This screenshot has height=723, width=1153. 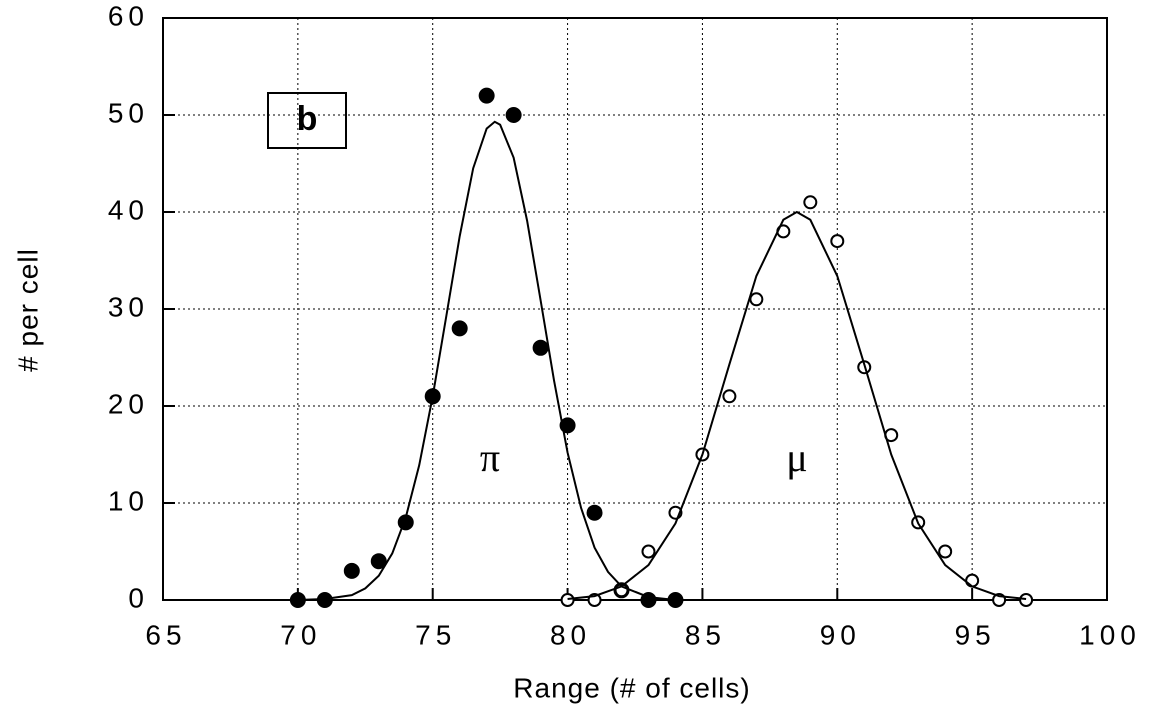 I want to click on y-tick-label: 20, so click(x=128, y=403).